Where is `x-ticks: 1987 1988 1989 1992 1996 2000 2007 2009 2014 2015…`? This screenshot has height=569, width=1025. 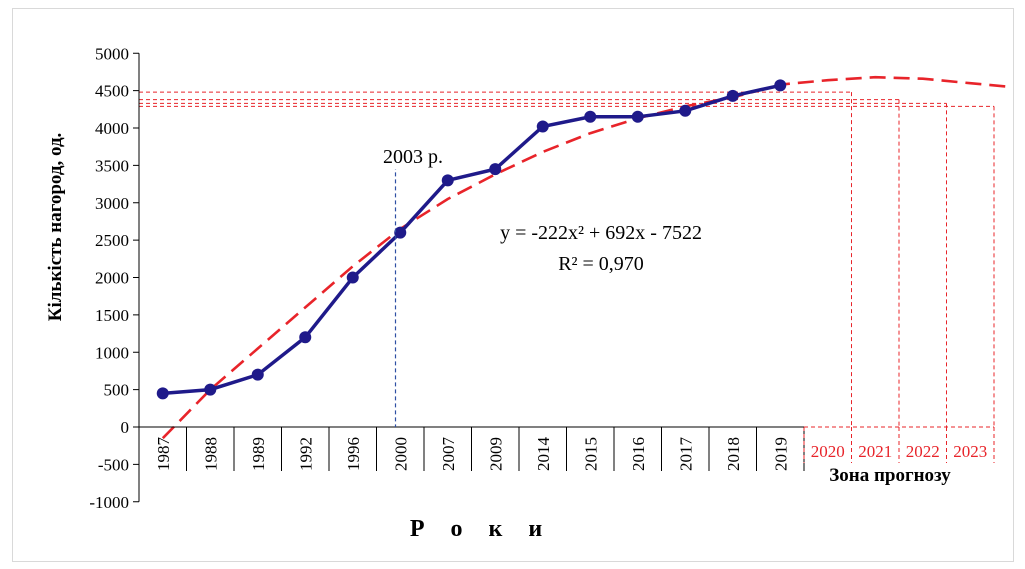
x-ticks: 1987 1988 1989 1992 1996 2000 2007 2009 2014 2015… is located at coordinates (471, 449).